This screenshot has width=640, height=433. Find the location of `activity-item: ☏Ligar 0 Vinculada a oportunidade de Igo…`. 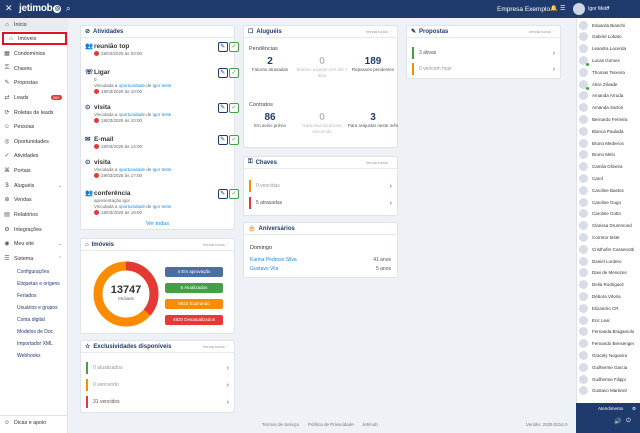

activity-item: ☏Ligar 0 Vinculada a oportunidade de Igo… is located at coordinates (162, 81).